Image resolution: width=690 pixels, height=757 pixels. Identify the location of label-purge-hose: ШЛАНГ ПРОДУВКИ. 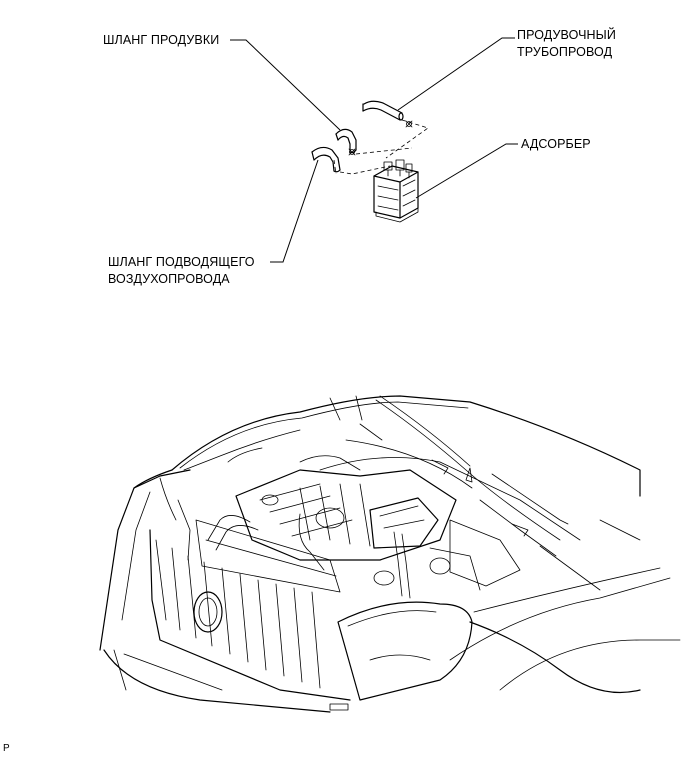
(161, 40).